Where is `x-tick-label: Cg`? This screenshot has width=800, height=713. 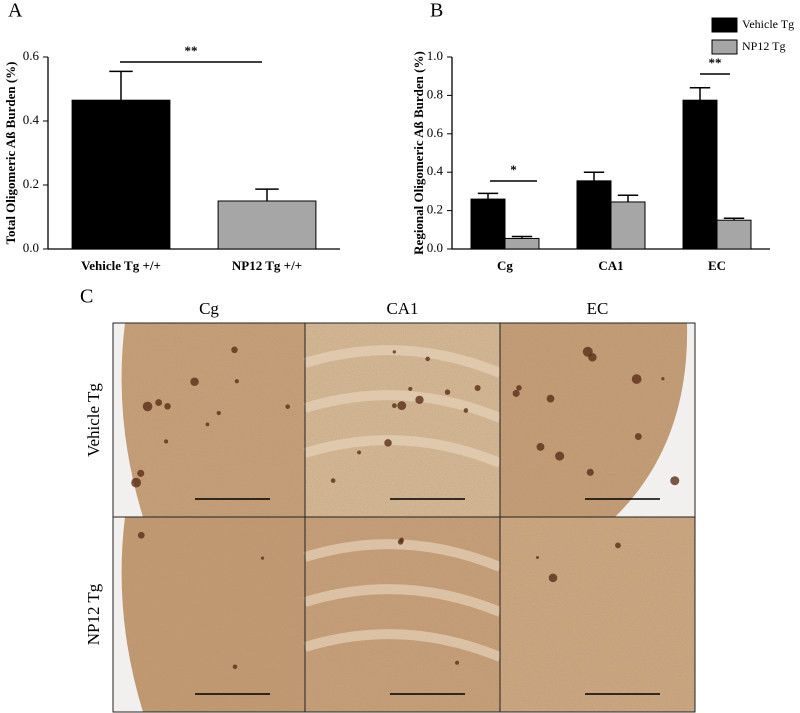 x-tick-label: Cg is located at coordinates (505, 265).